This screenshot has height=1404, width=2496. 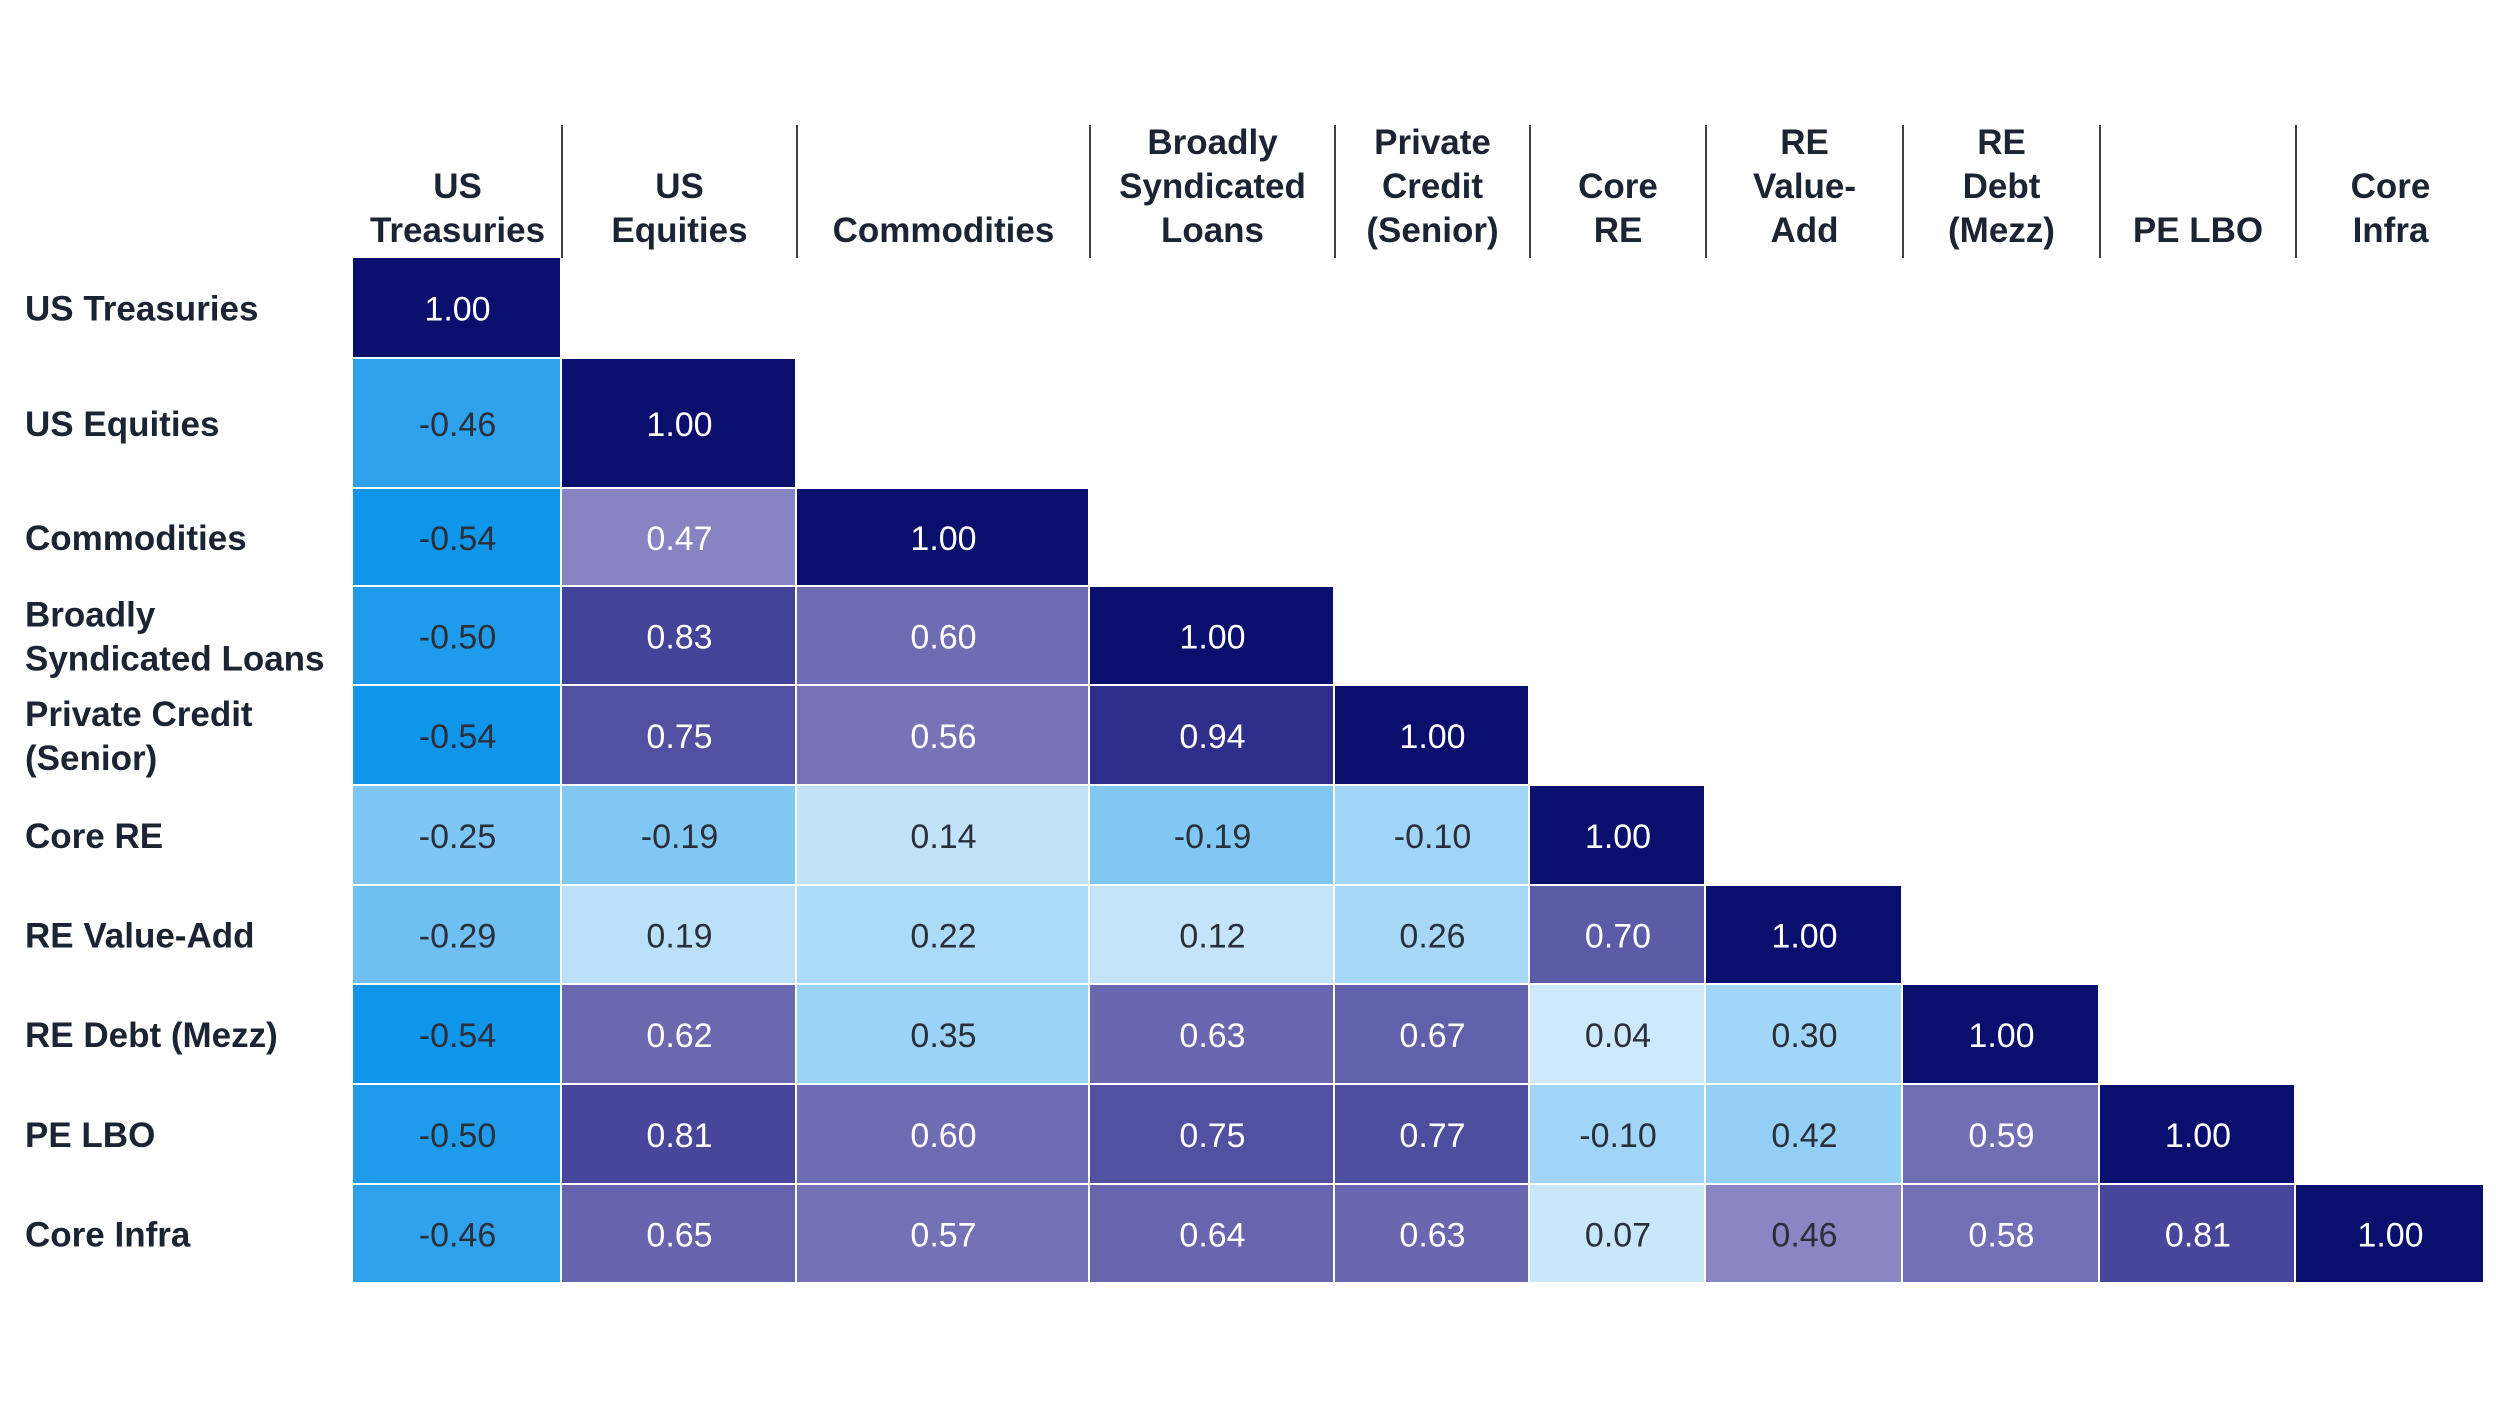 What do you see at coordinates (2391, 230) in the screenshot?
I see `column-header-line: Infra` at bounding box center [2391, 230].